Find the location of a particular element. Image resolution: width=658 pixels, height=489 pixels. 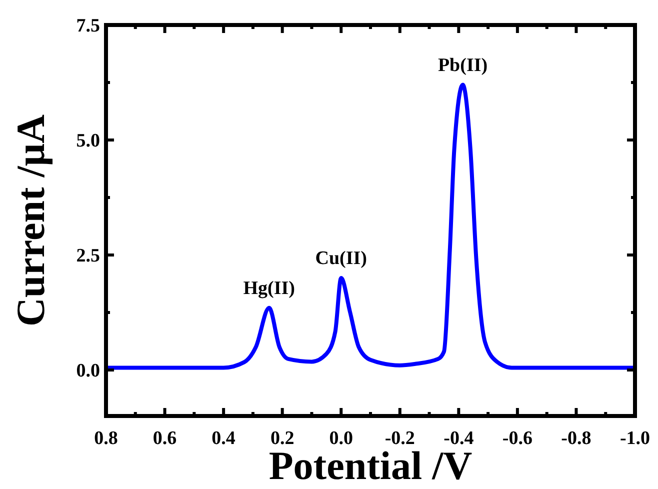

x-tick-label: 0.8 is located at coordinates (106, 438).